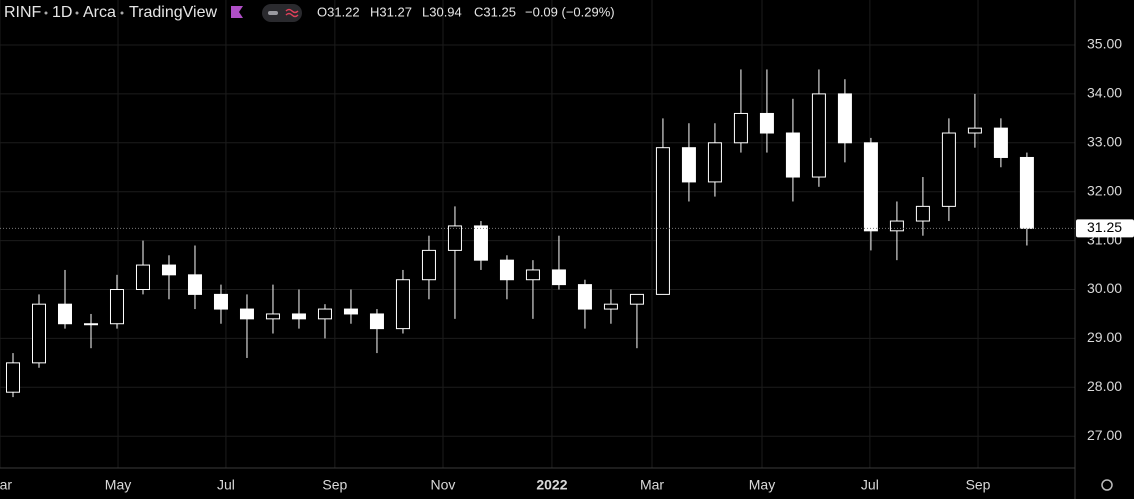 The width and height of the screenshot is (1134, 499). Describe the element at coordinates (237, 12) in the screenshot. I see `flag-icon` at that location.